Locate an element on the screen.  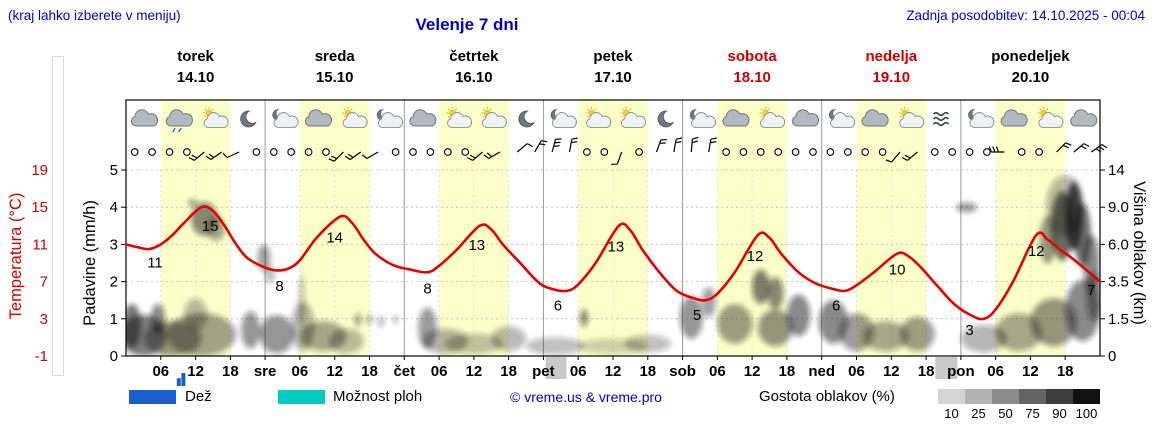
day-name: ponedeljek is located at coordinates (1030, 56).